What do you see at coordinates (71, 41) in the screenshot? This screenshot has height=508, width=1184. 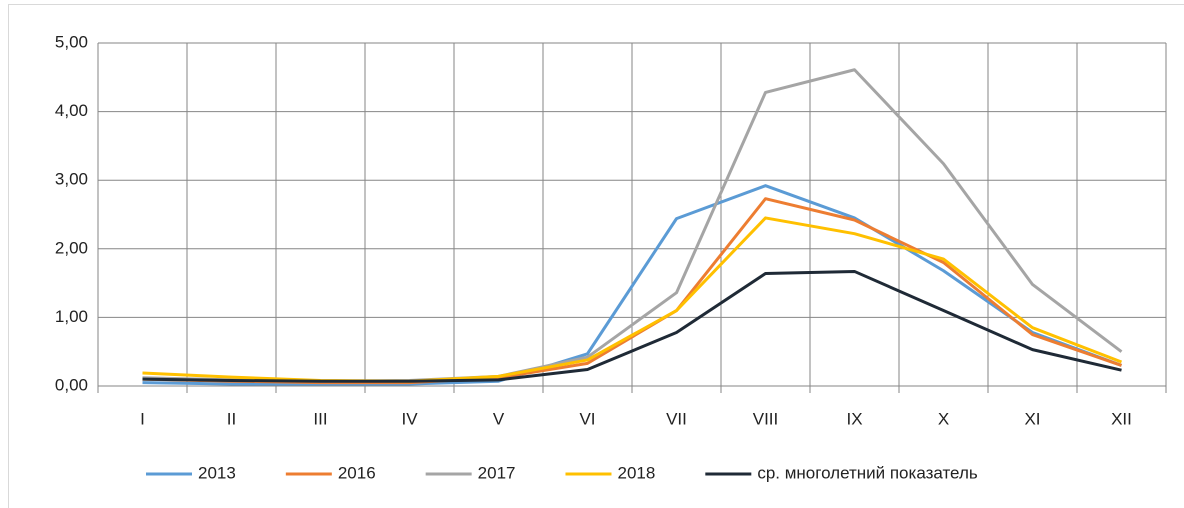 I see `y-tick-label: 5,00` at bounding box center [71, 41].